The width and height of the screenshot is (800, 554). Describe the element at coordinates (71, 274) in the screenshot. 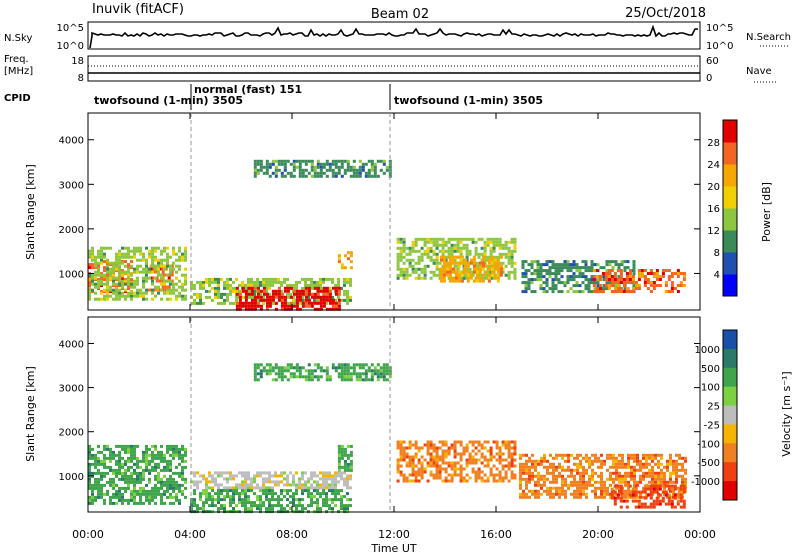

I see `y-tick-label: 1000` at that location.